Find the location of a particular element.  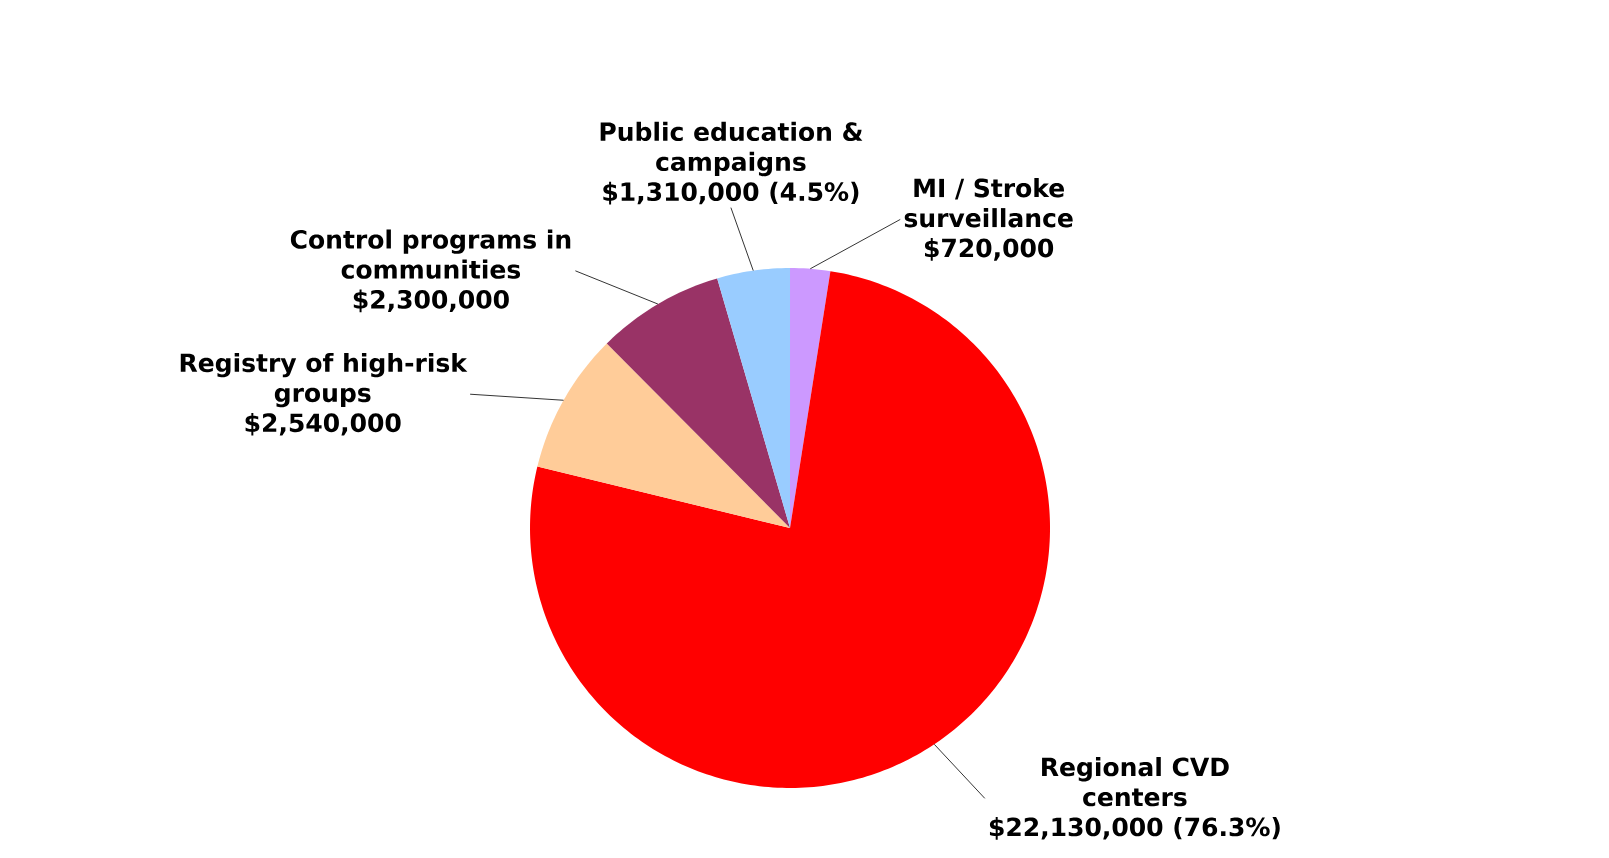

data-label: $2,300,000 is located at coordinates (431, 301).